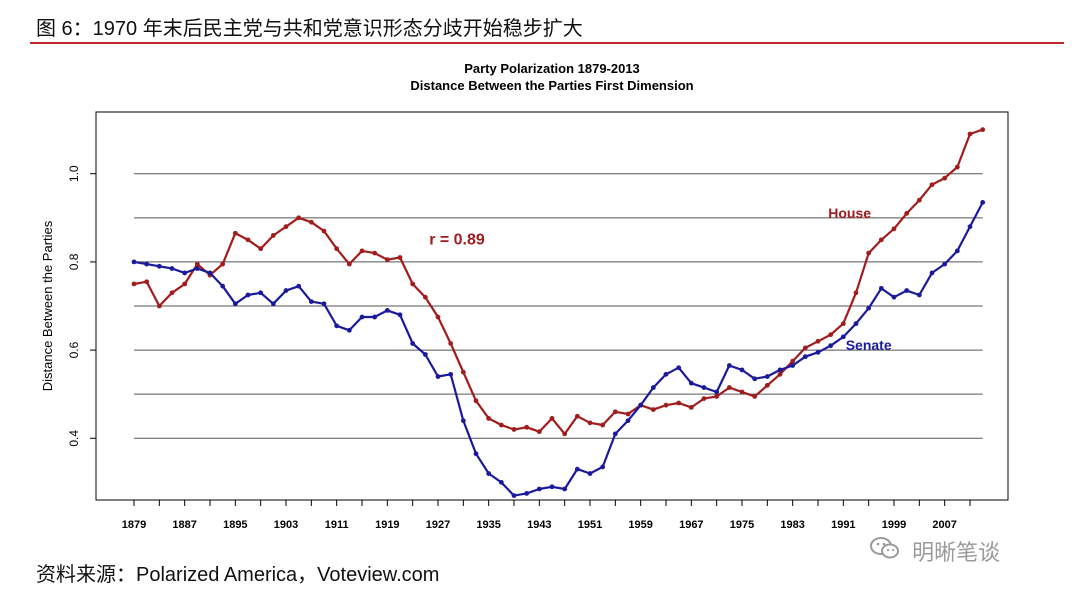 The width and height of the screenshot is (1080, 598). I want to click on correlation-annotation: r = 0.89, so click(457, 239).